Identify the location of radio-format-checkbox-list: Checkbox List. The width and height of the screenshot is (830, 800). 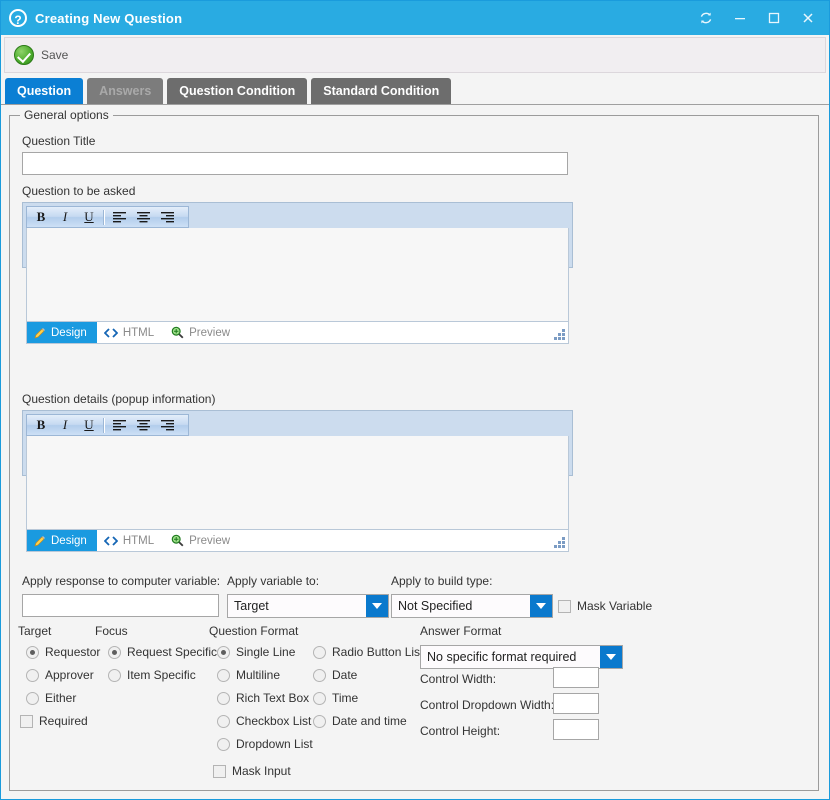
(264, 721).